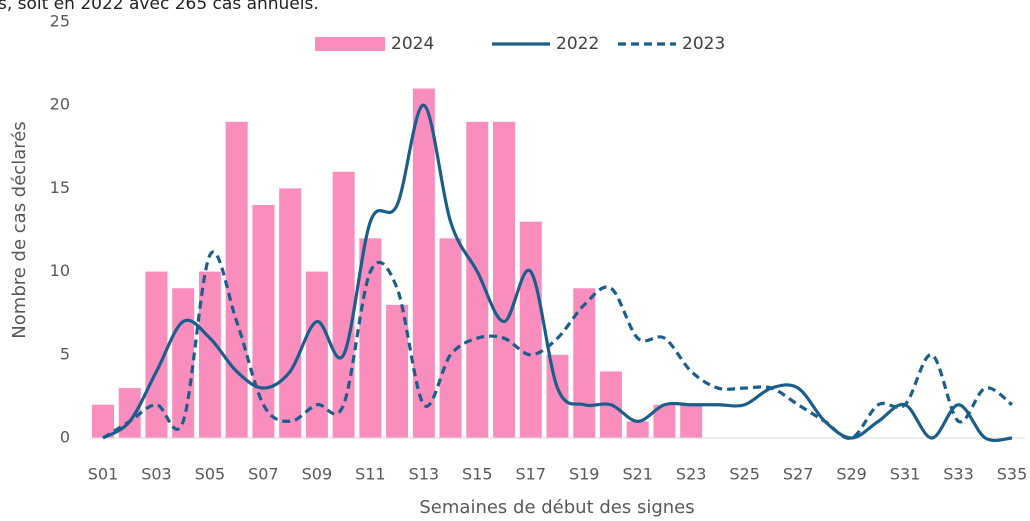 The height and width of the screenshot is (521, 1030). I want to click on x-tick-label: S11, so click(370, 474).